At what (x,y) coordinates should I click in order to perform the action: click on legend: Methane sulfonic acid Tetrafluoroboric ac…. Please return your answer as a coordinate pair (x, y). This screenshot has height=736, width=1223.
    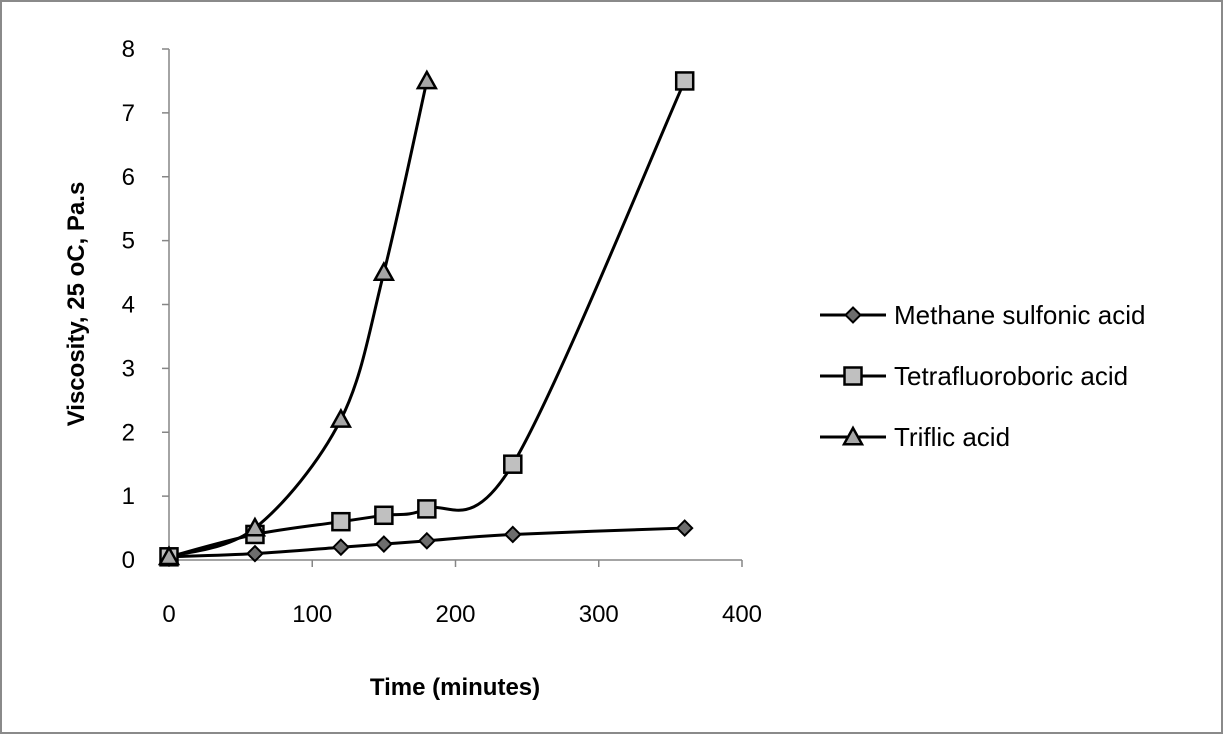
    Looking at the image, I should click on (982, 376).